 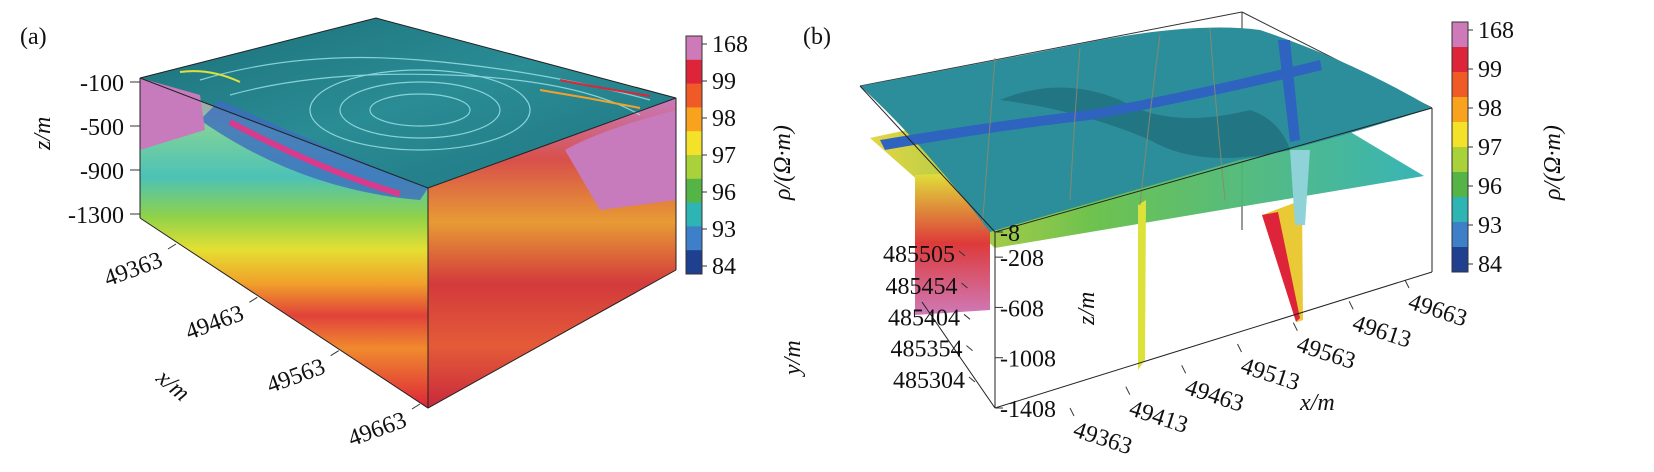 I want to click on y-tick-label: 485454, so click(x=922, y=287).